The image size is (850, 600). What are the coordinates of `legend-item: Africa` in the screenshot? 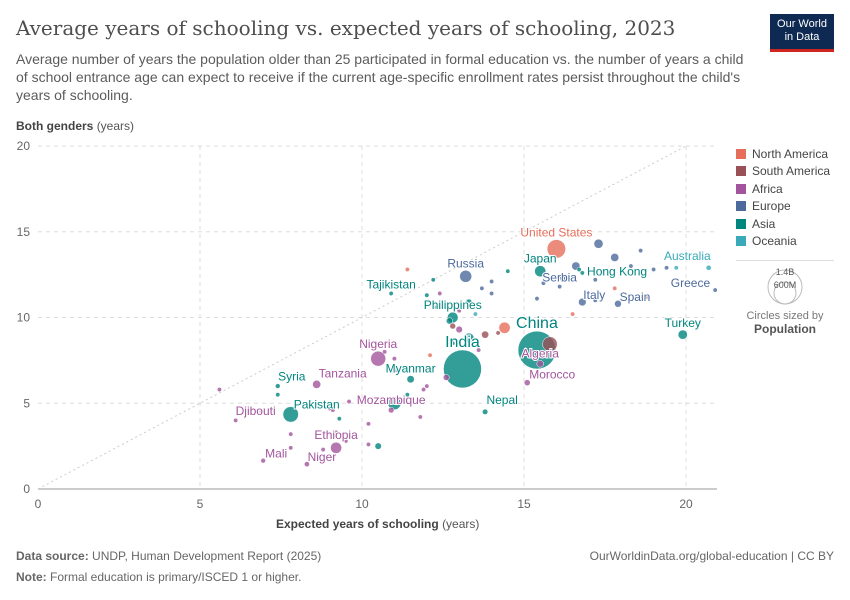 It's located at (783, 189).